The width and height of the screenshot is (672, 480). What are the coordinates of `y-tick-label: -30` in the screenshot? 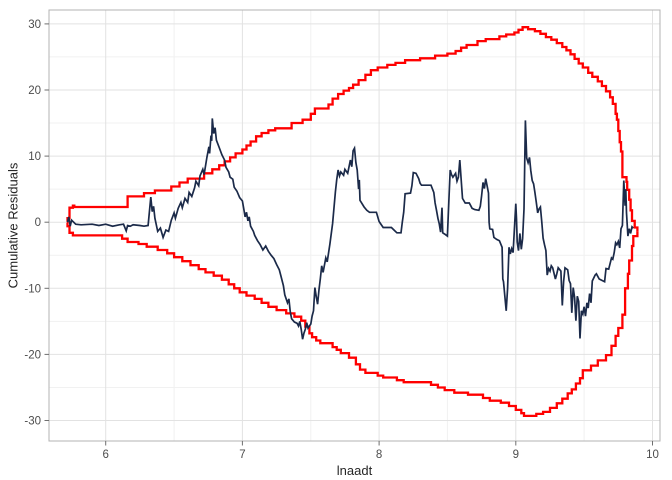 It's located at (32, 422).